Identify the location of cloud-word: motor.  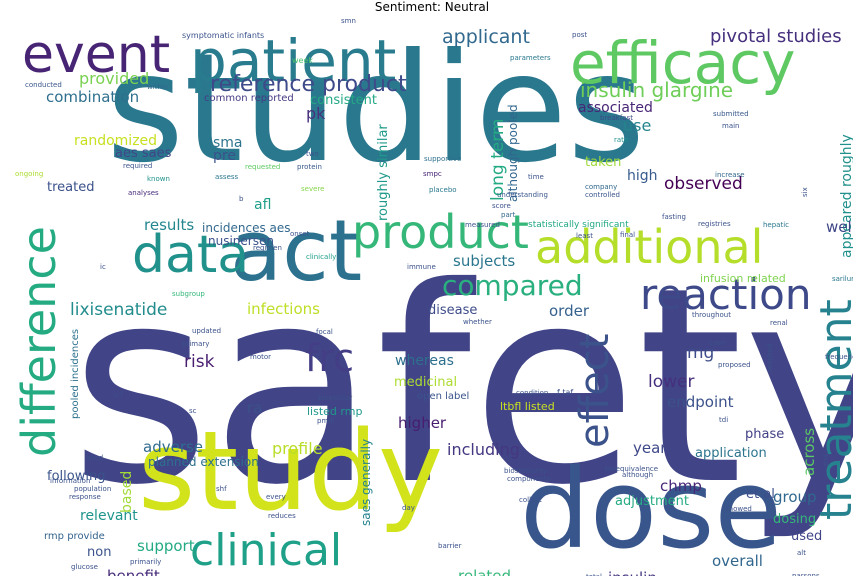
(261, 357).